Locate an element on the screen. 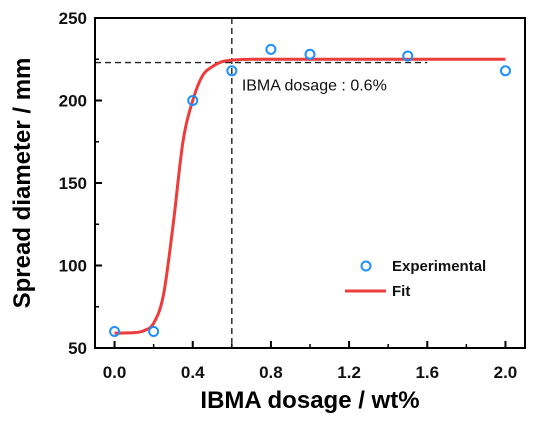 Image resolution: width=550 pixels, height=421 pixels. x-tick-label: 0.0 is located at coordinates (115, 372).